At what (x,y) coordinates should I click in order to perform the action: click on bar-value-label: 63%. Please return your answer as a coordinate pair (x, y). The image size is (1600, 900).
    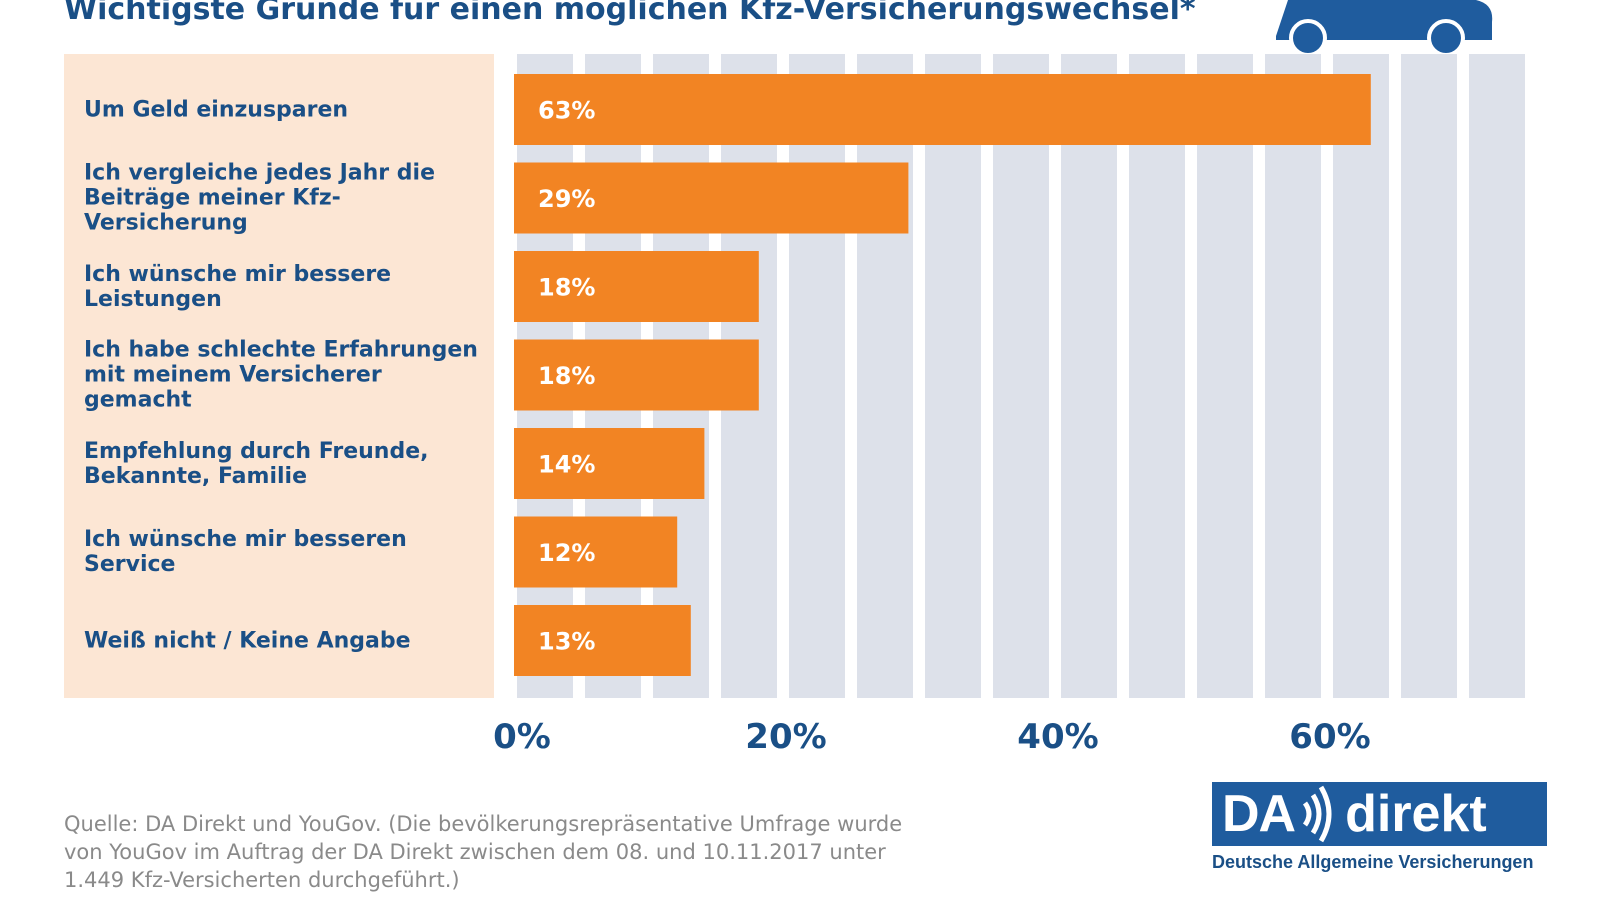
    Looking at the image, I should click on (566, 111).